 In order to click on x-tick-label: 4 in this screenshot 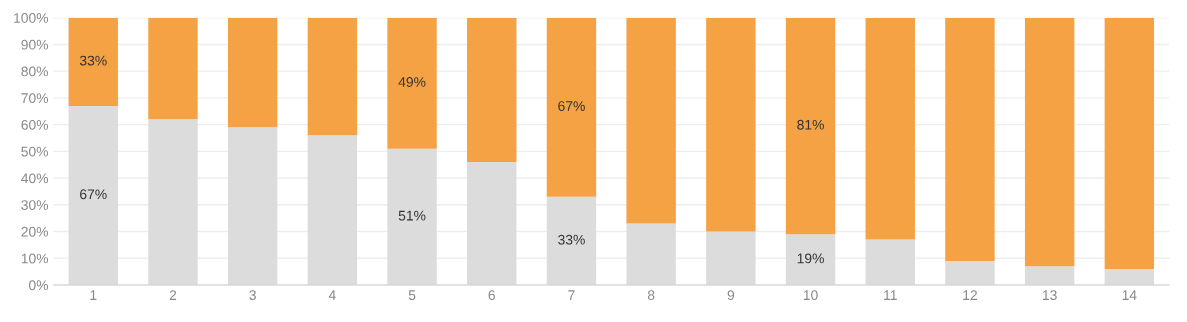, I will do `click(332, 295)`.